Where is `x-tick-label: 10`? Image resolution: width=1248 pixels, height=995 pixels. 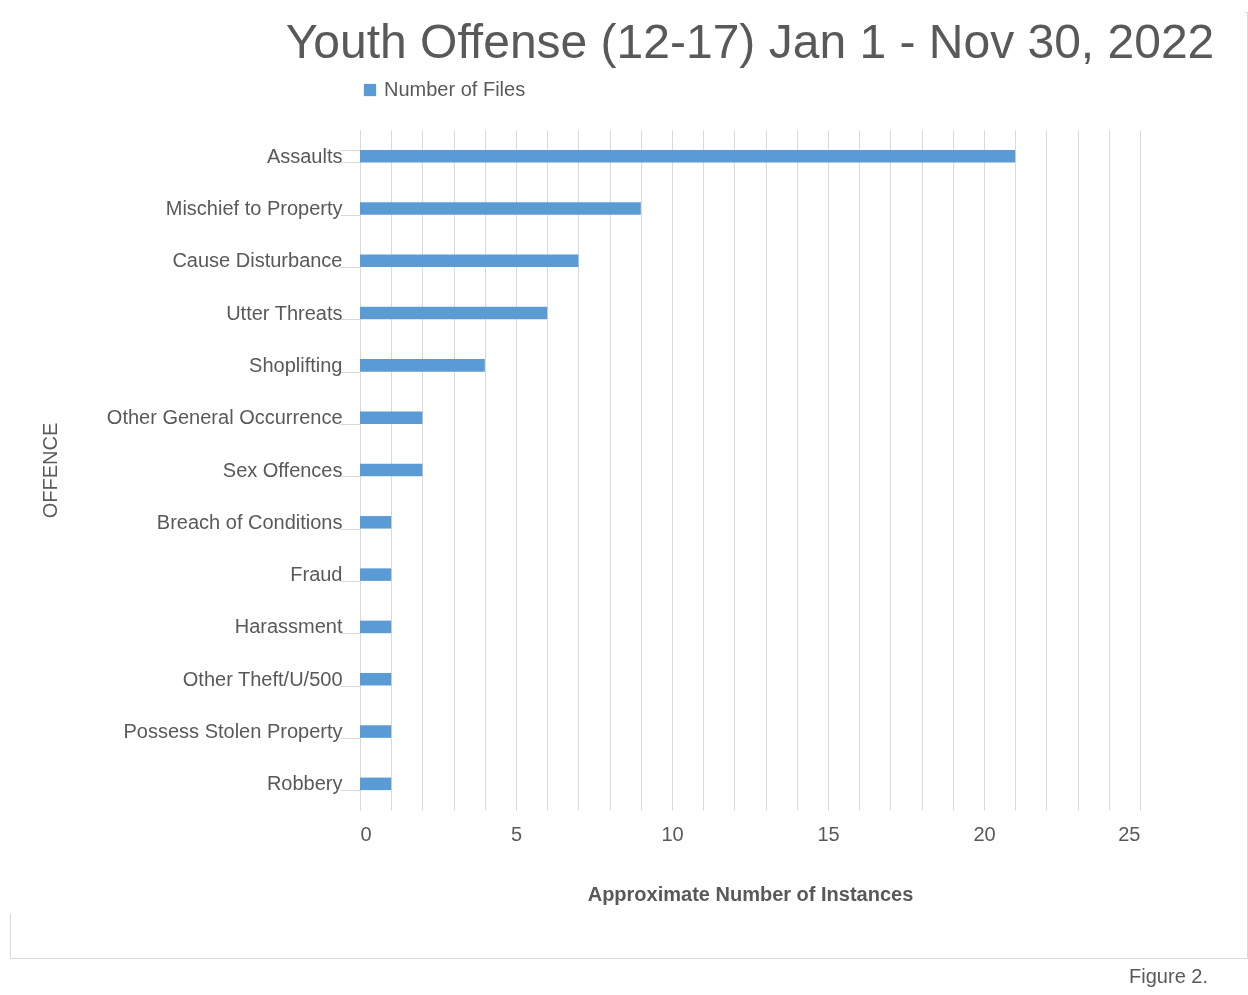
x-tick-label: 10 is located at coordinates (672, 833).